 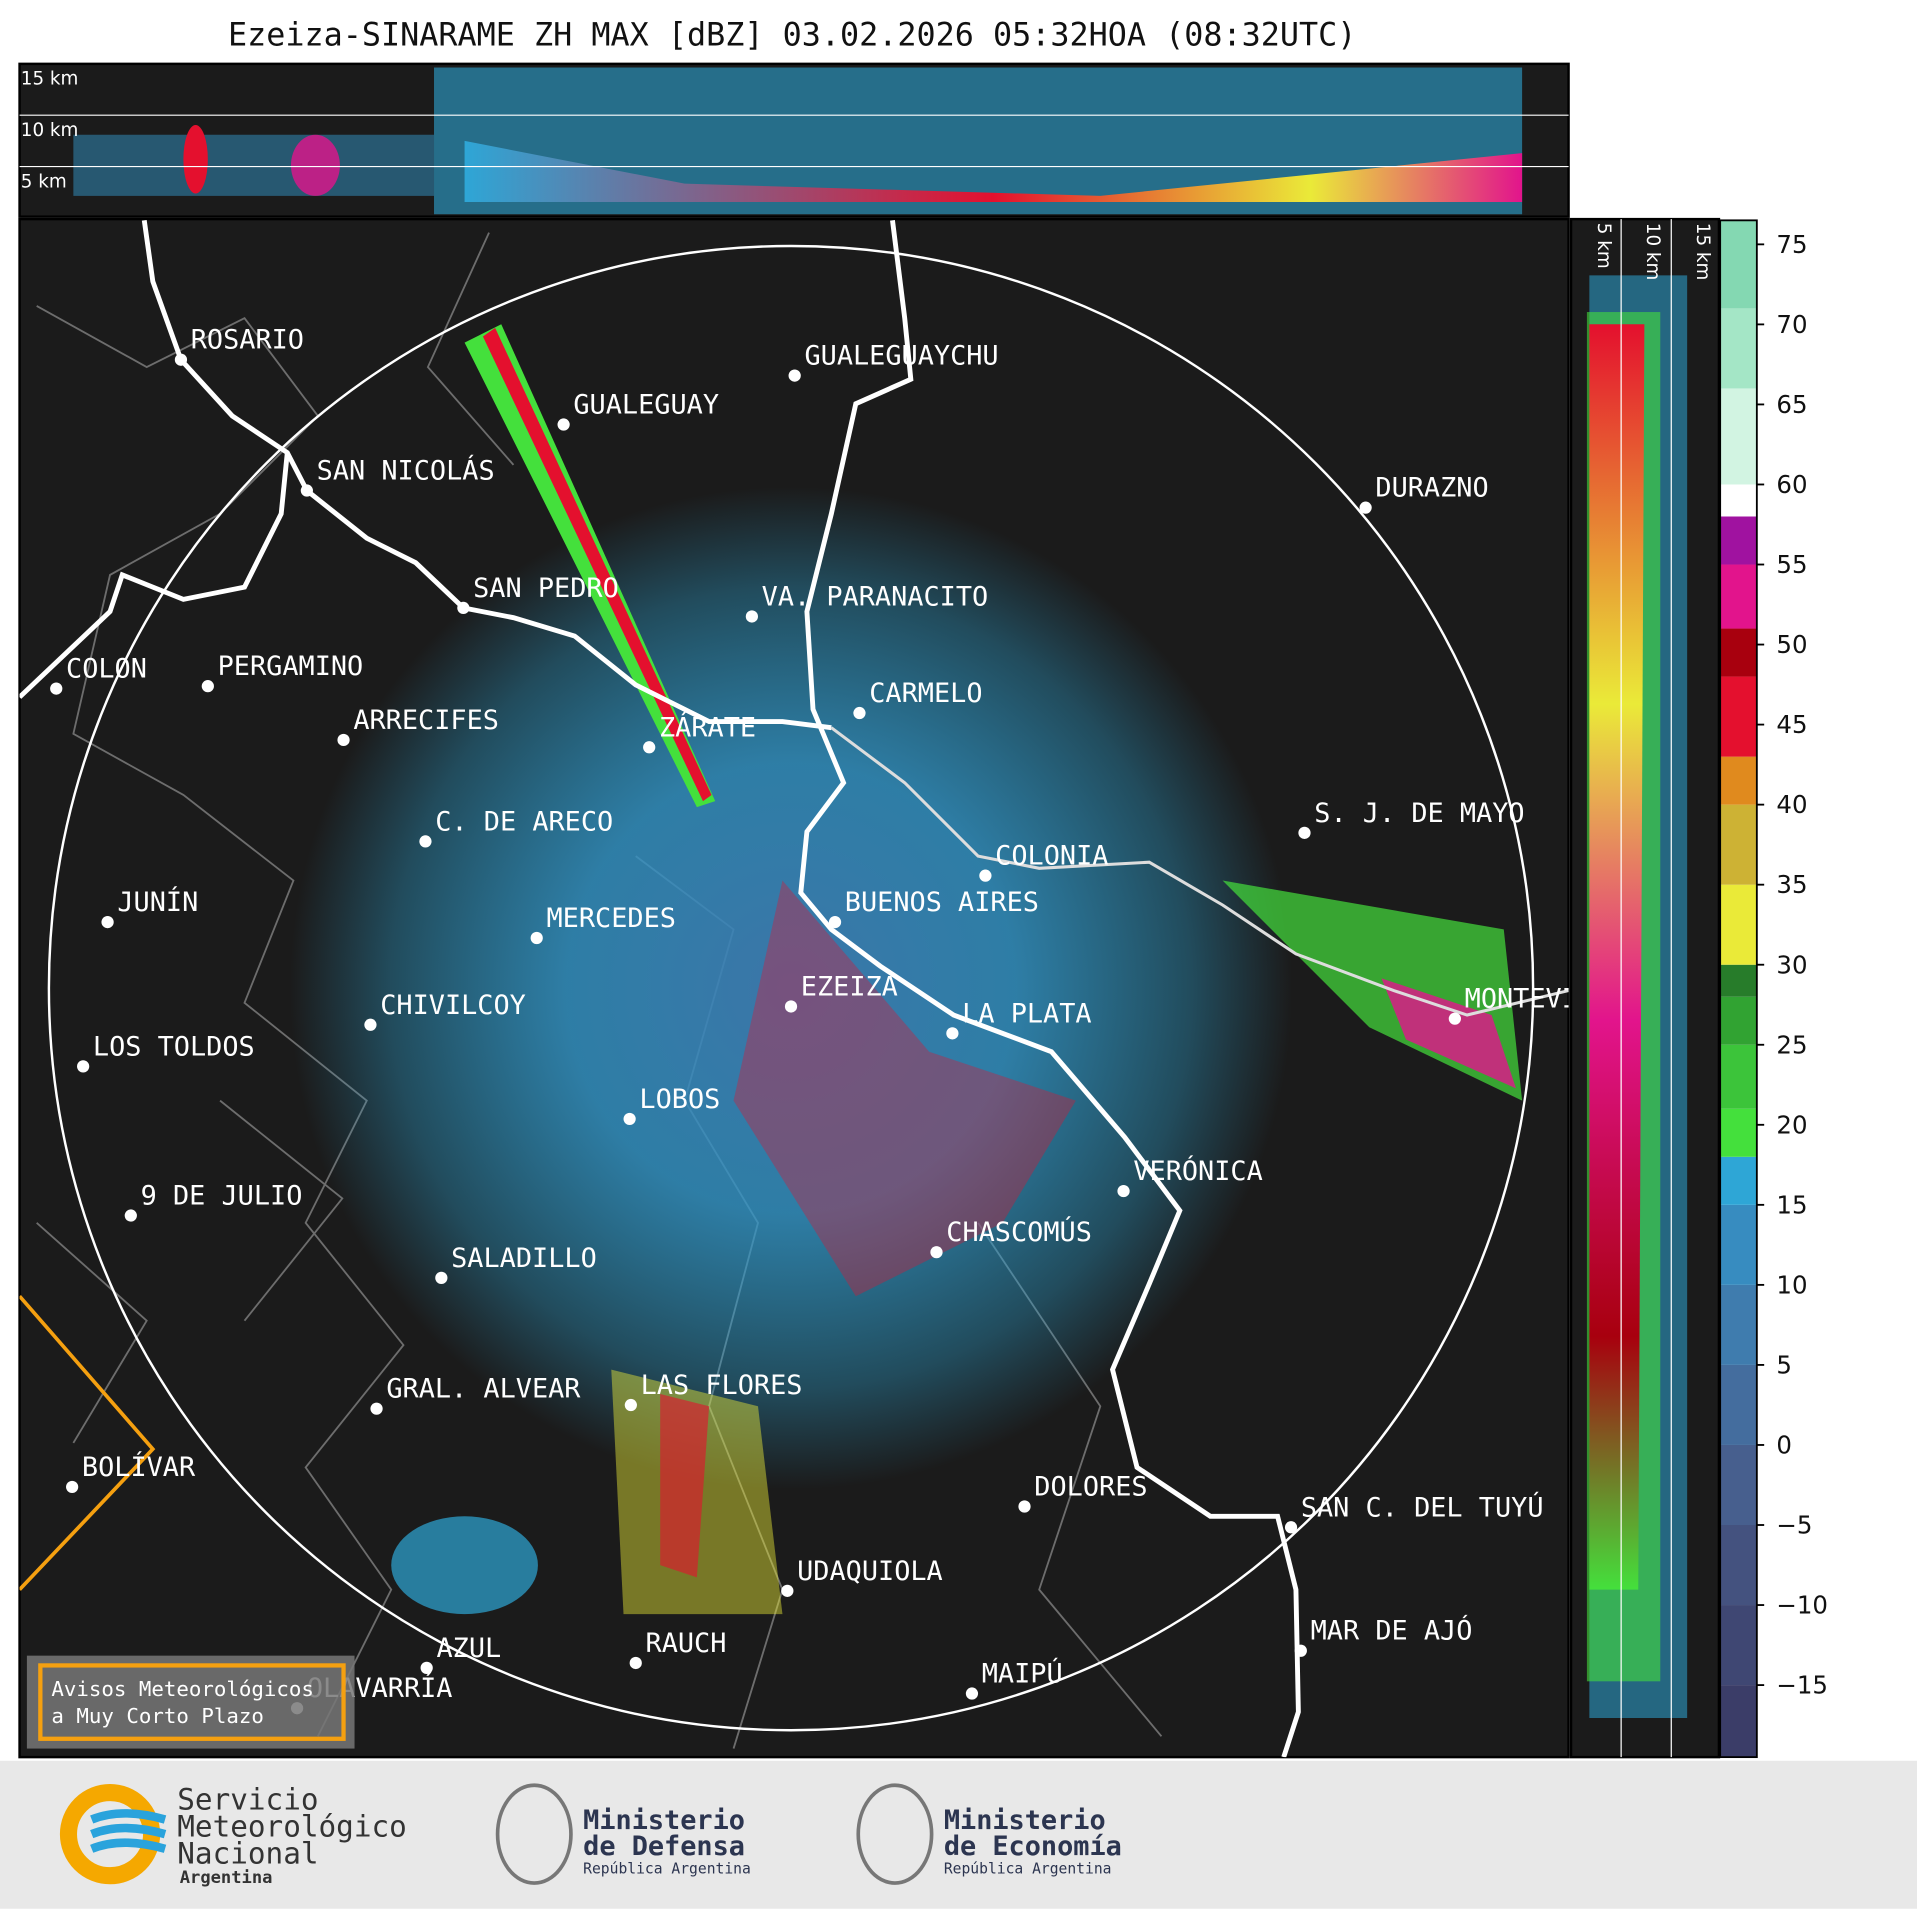 What do you see at coordinates (1603, 246) in the screenshot?
I see `height-label: 5 km` at bounding box center [1603, 246].